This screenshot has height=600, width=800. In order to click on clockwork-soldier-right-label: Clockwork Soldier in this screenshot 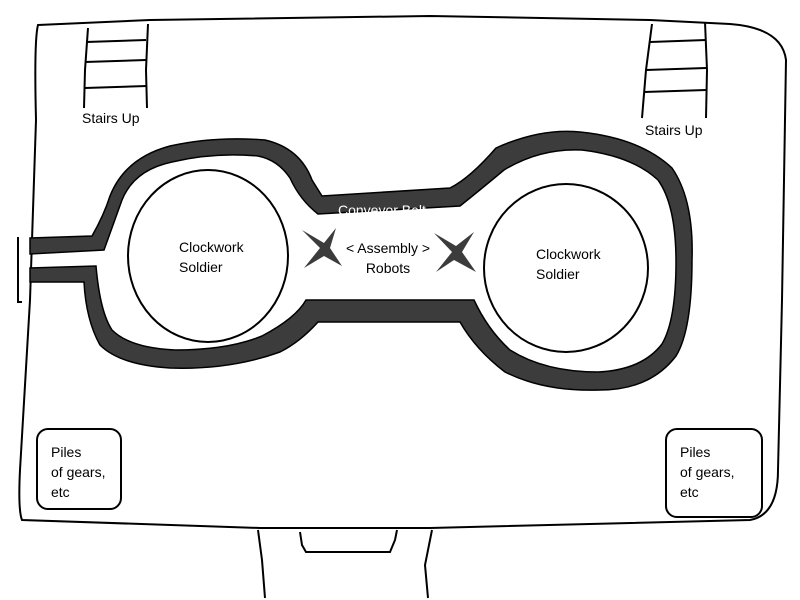, I will do `click(568, 264)`.